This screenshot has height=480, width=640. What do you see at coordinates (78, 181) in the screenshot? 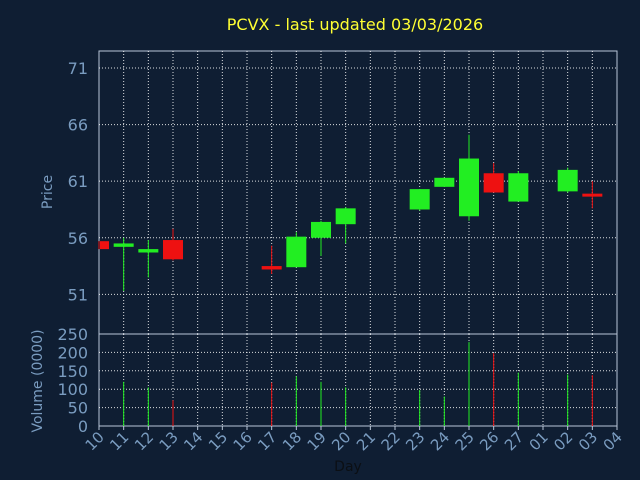
I see `price-tick-label: 61` at bounding box center [78, 181].